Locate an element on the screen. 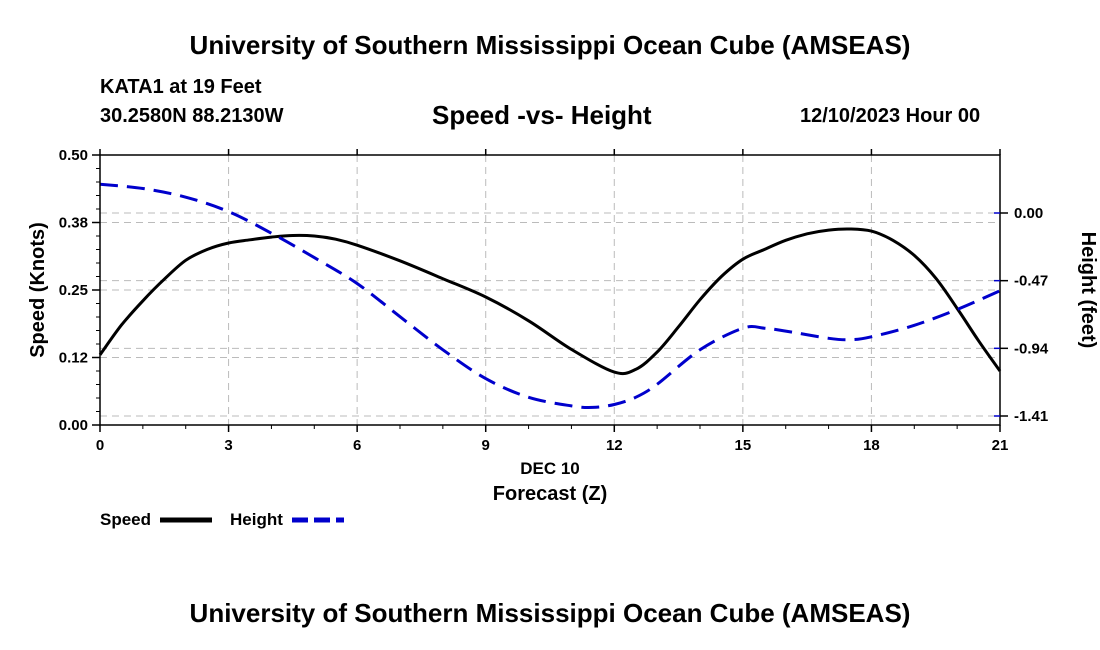 The image size is (1100, 650). chart-subtitle: Speed -vs- Height is located at coordinates (542, 115).